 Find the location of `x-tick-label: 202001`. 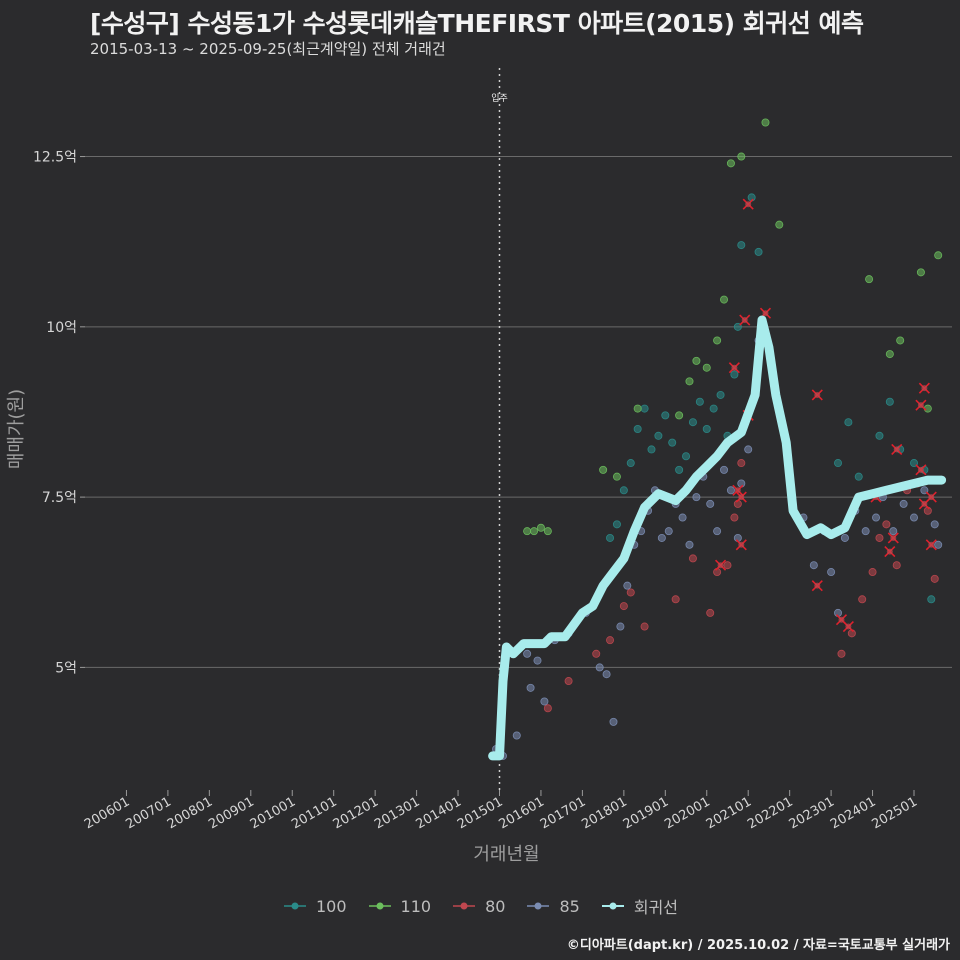

x-tick-label: 202001 is located at coordinates (687, 813).